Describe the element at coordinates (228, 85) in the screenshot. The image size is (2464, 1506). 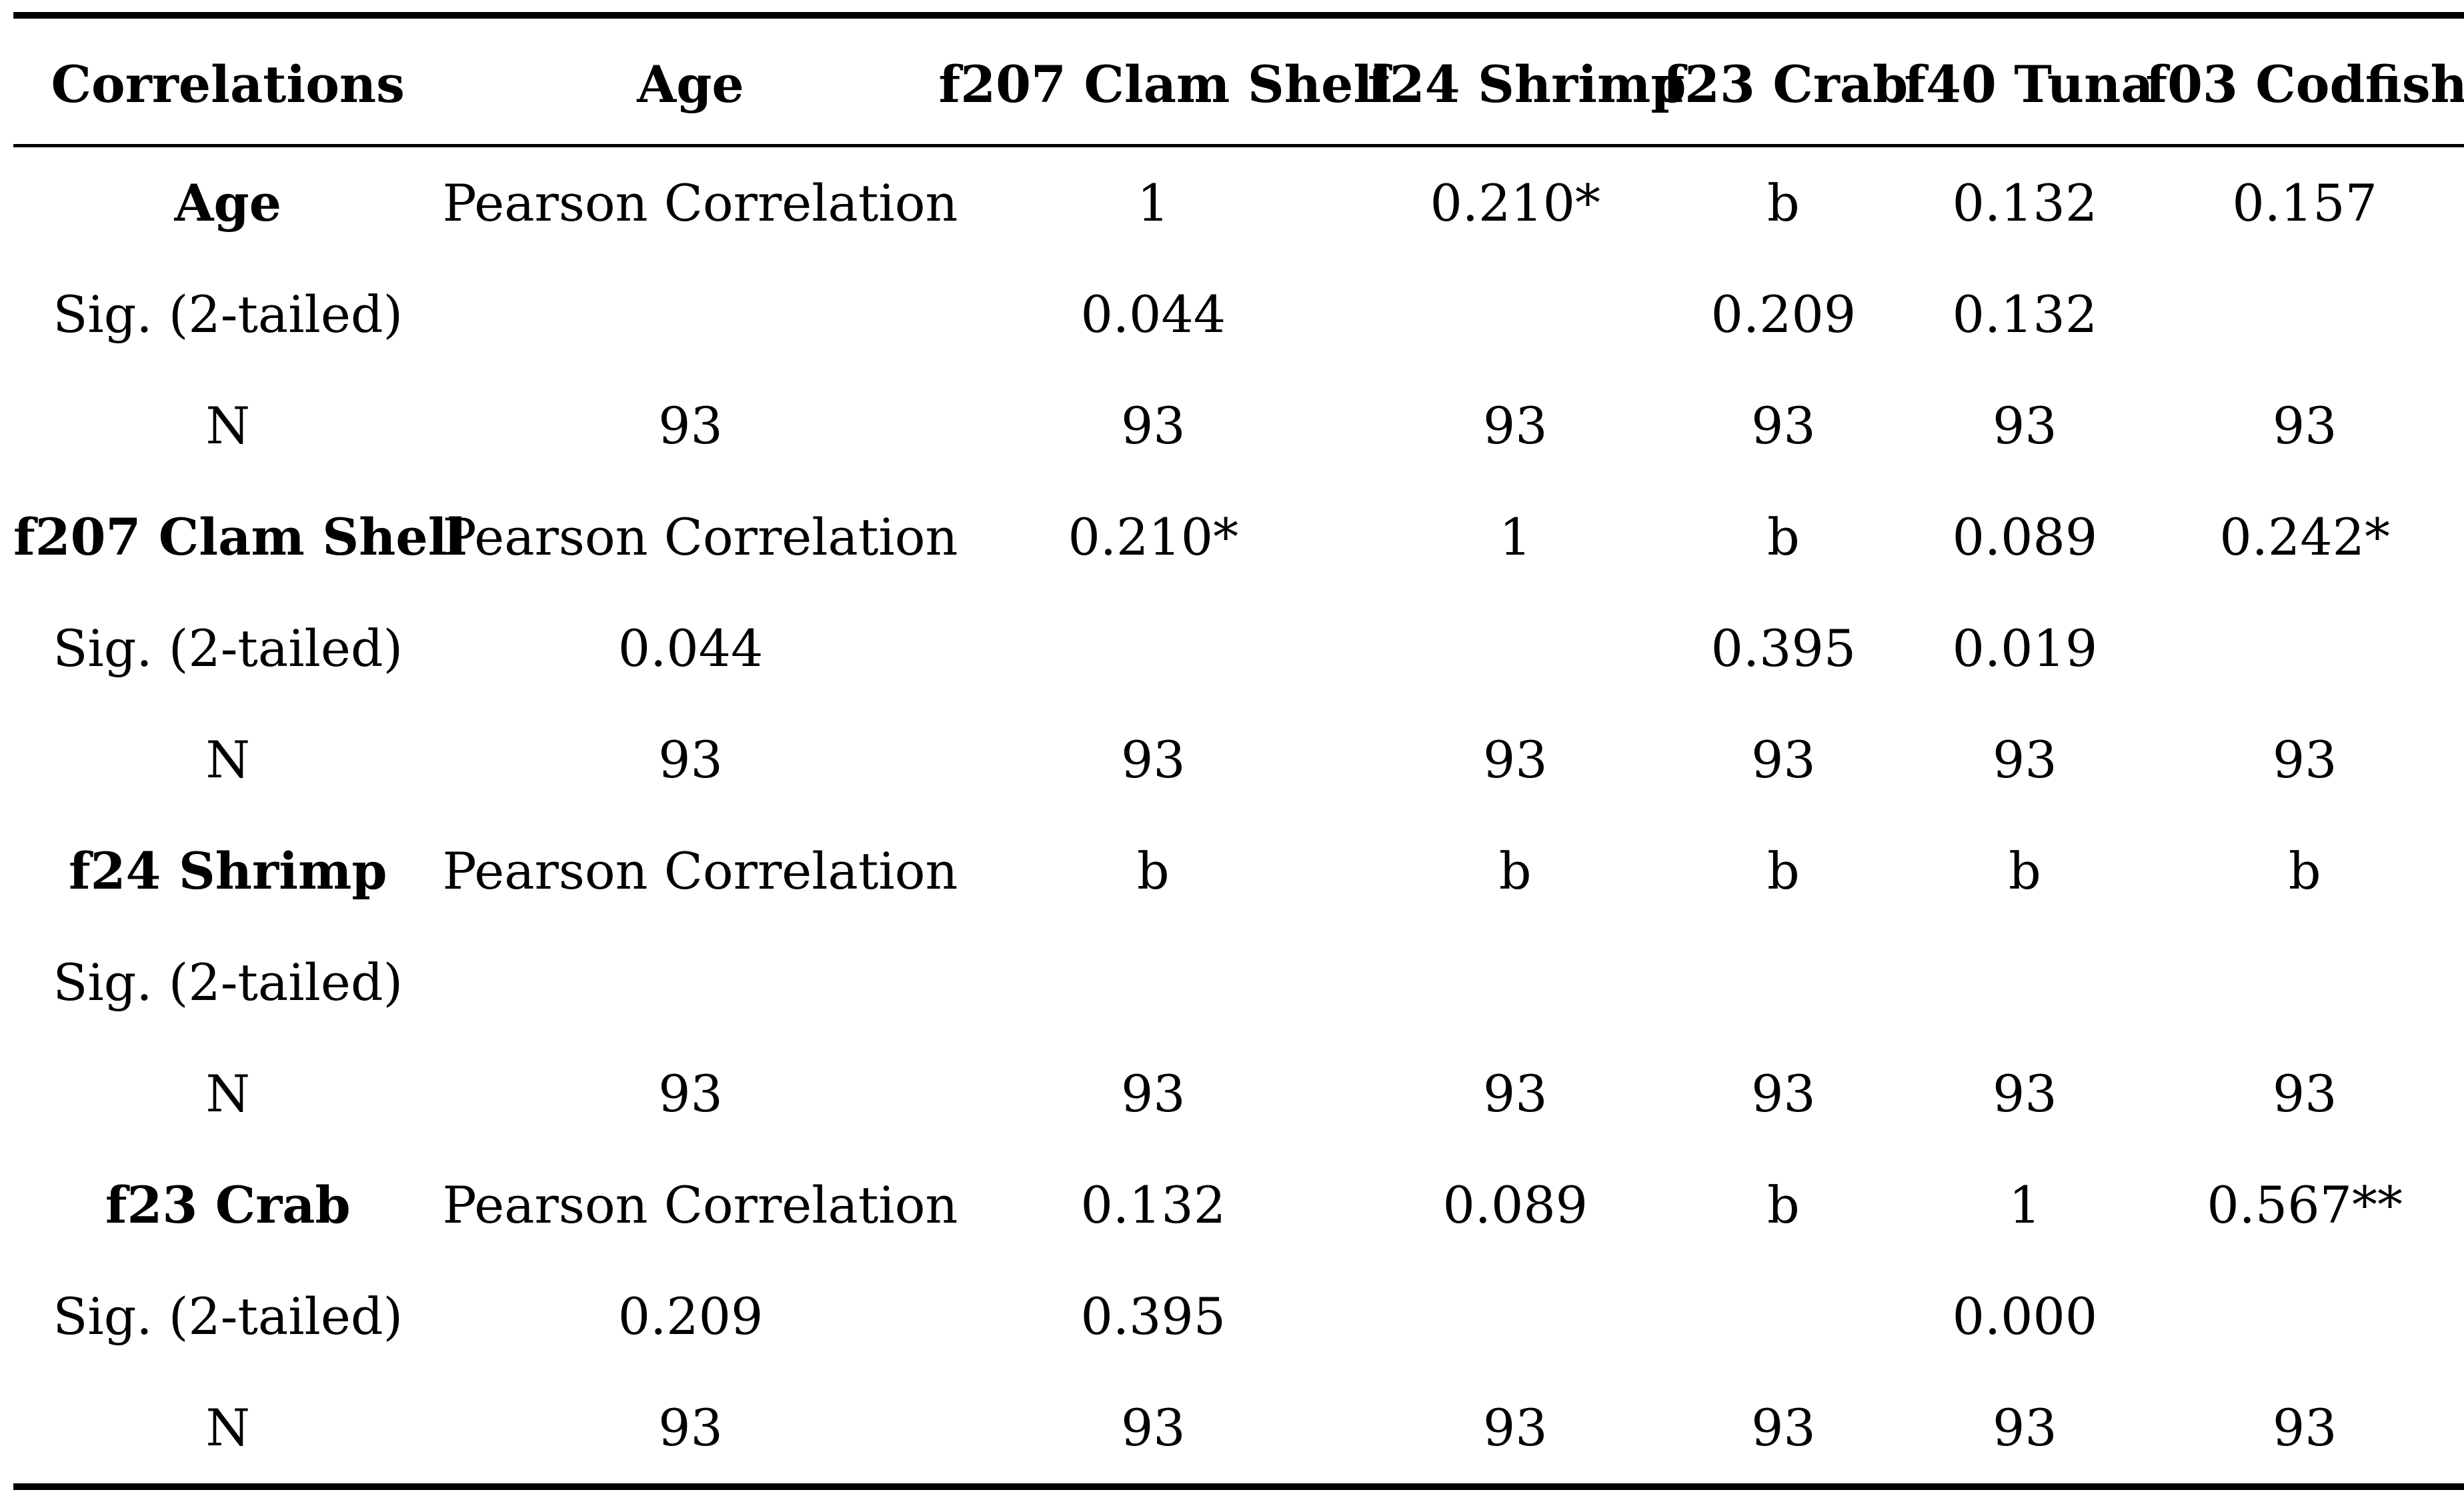
I see `header-cell-correlations: Correlations` at that location.